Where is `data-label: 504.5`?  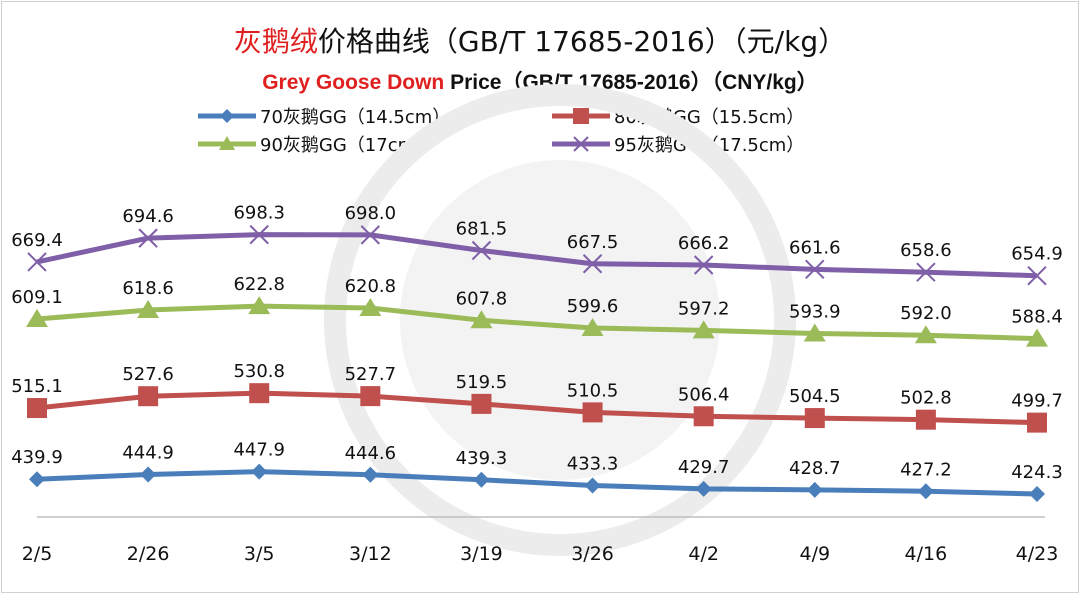
data-label: 504.5 is located at coordinates (815, 396).